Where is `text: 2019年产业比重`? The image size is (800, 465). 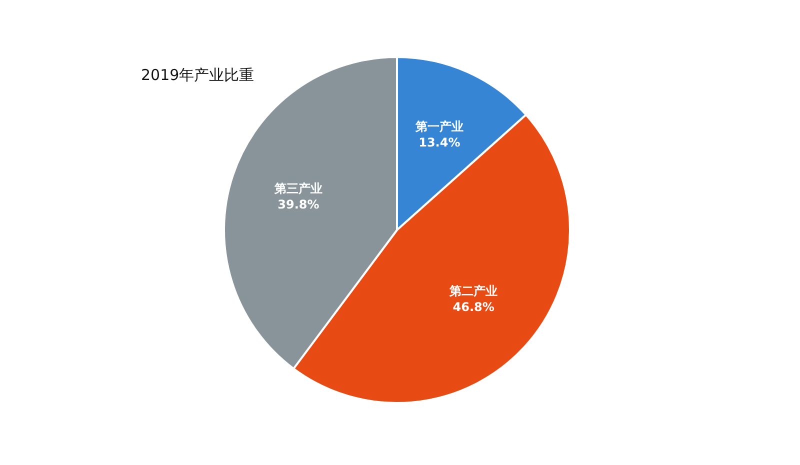 text: 2019年产业比重 is located at coordinates (197, 75).